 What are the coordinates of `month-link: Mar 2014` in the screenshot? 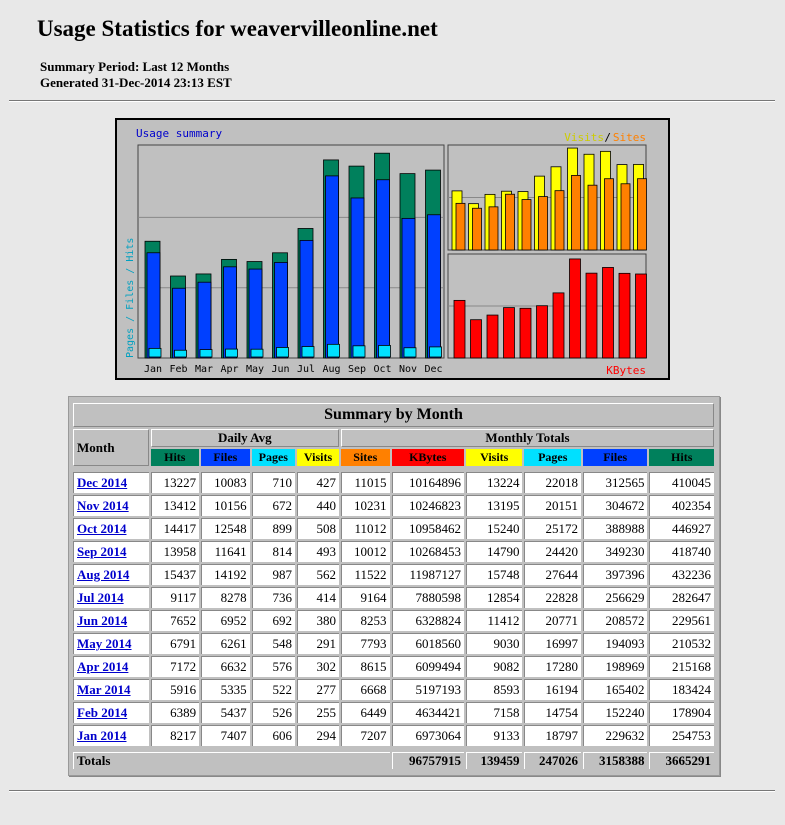 It's located at (104, 689).